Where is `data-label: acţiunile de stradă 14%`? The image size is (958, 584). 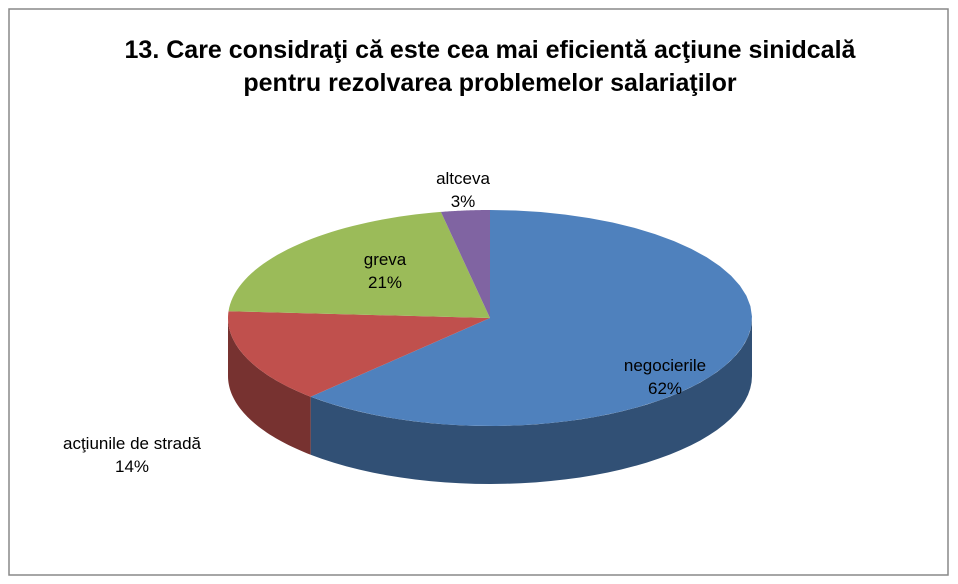
data-label: acţiunile de stradă 14% is located at coordinates (132, 455).